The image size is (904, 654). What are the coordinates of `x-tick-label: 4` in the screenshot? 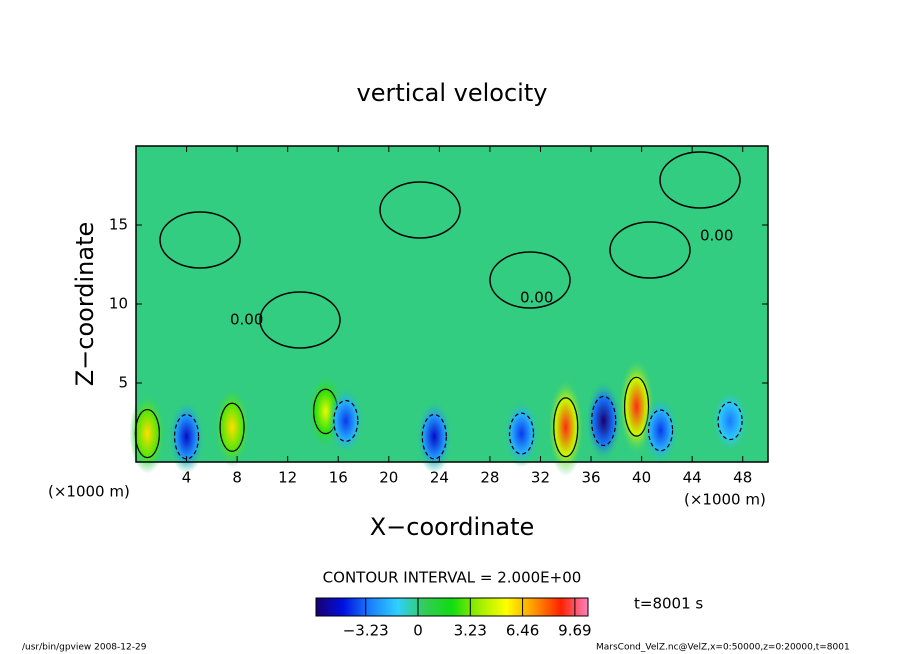 It's located at (187, 478).